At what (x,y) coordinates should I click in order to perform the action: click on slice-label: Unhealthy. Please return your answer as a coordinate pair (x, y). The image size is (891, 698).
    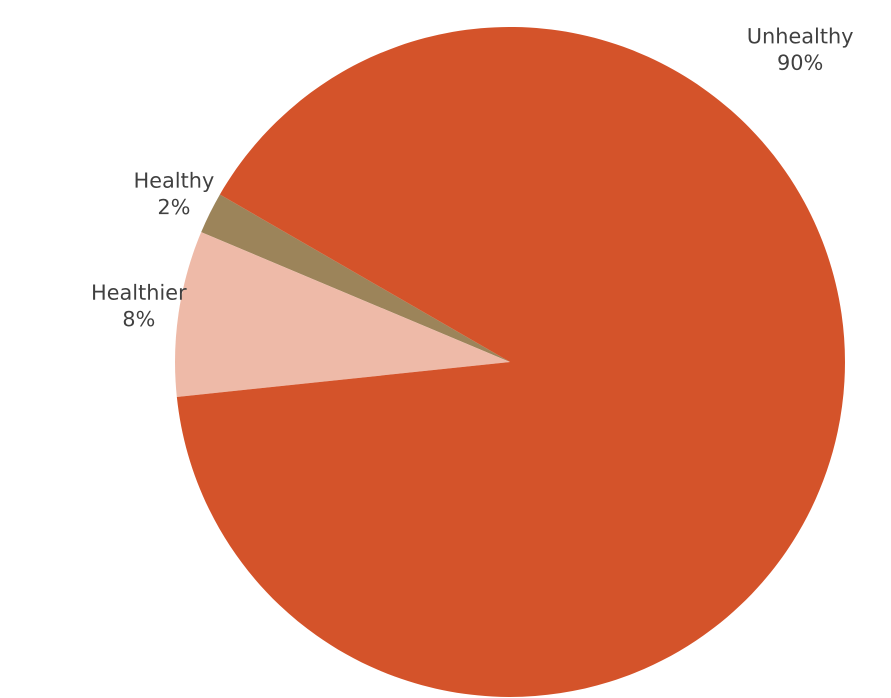
    Looking at the image, I should click on (800, 38).